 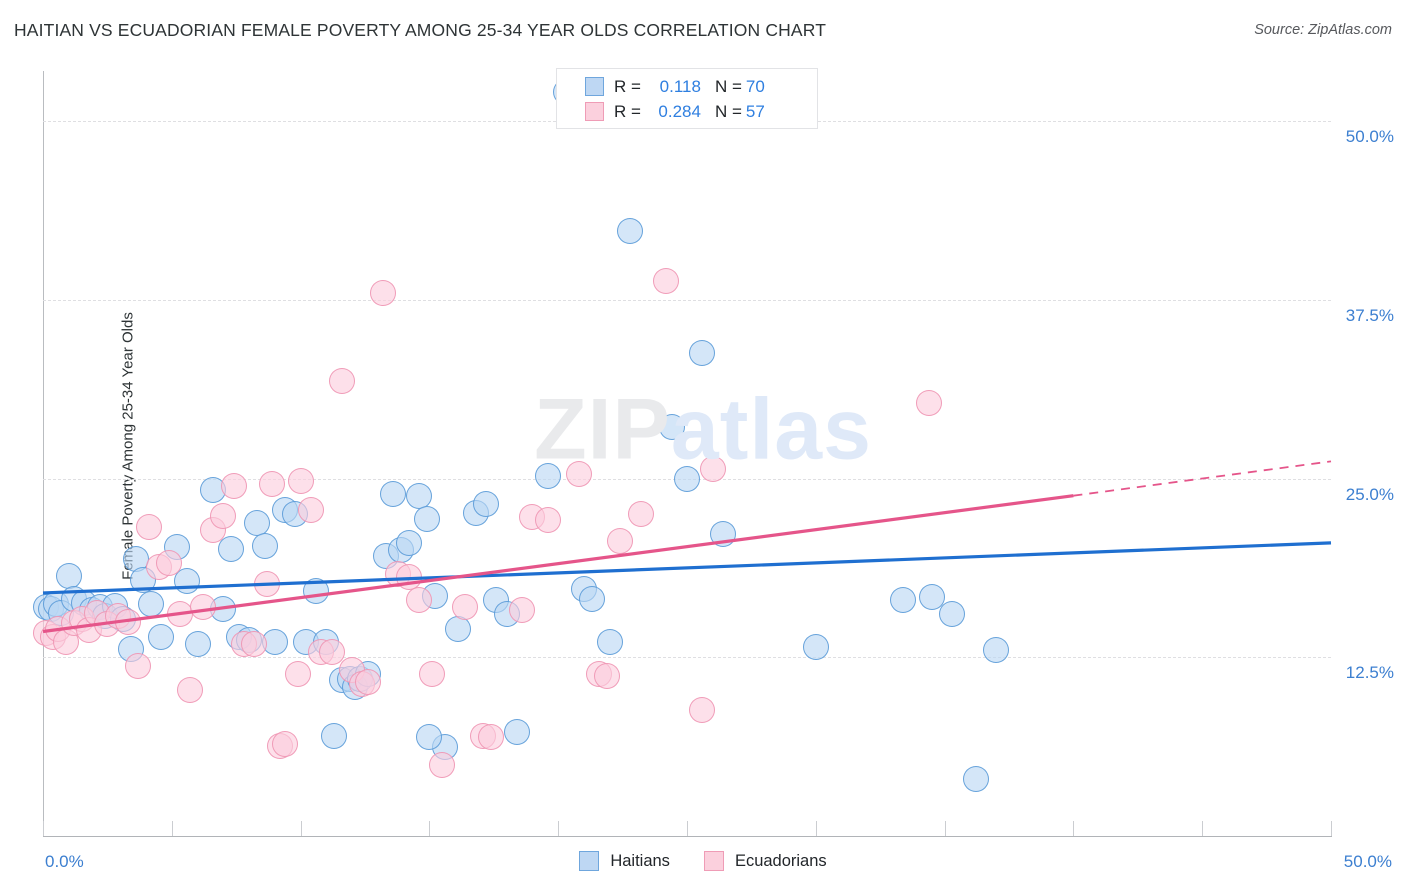 What do you see at coordinates (594, 86) in the screenshot?
I see `haitians-swatch-icon` at bounding box center [594, 86].